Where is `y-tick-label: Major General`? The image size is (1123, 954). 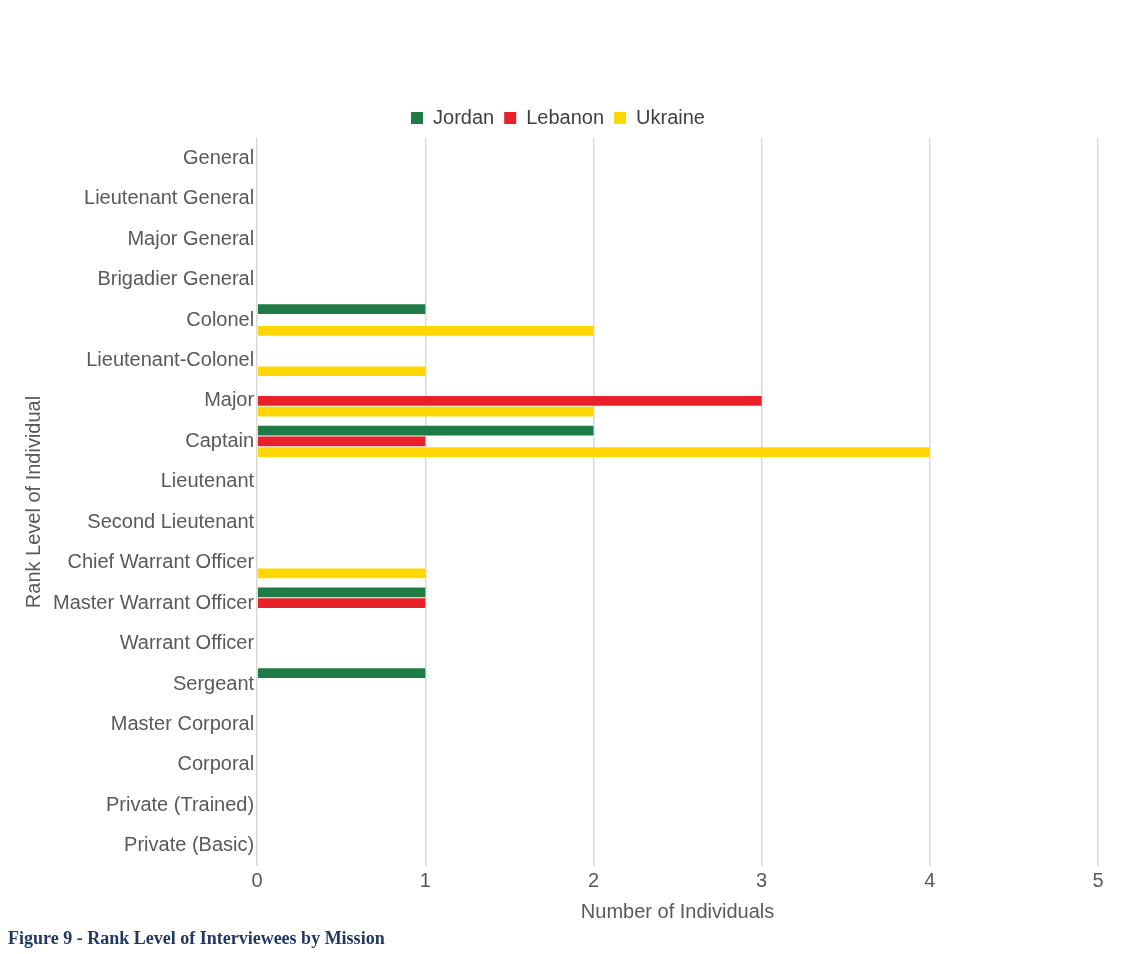 y-tick-label: Major General is located at coordinates (191, 237).